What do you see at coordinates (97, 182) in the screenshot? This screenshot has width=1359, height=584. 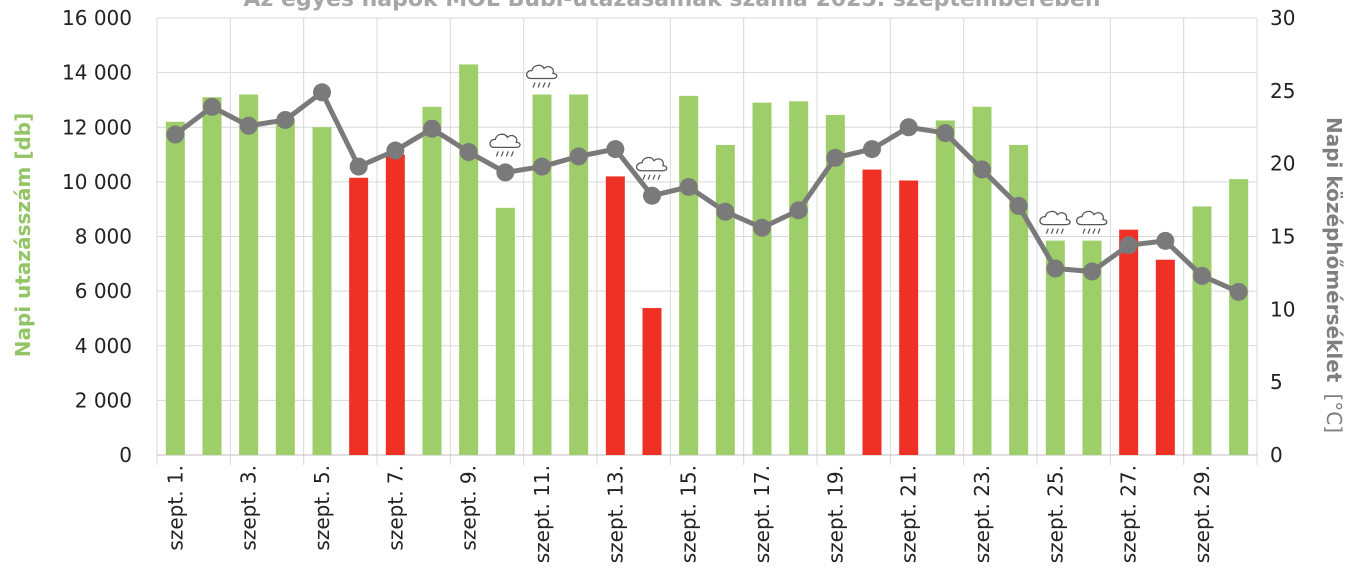 I see `y-tick-label: 10 000` at bounding box center [97, 182].